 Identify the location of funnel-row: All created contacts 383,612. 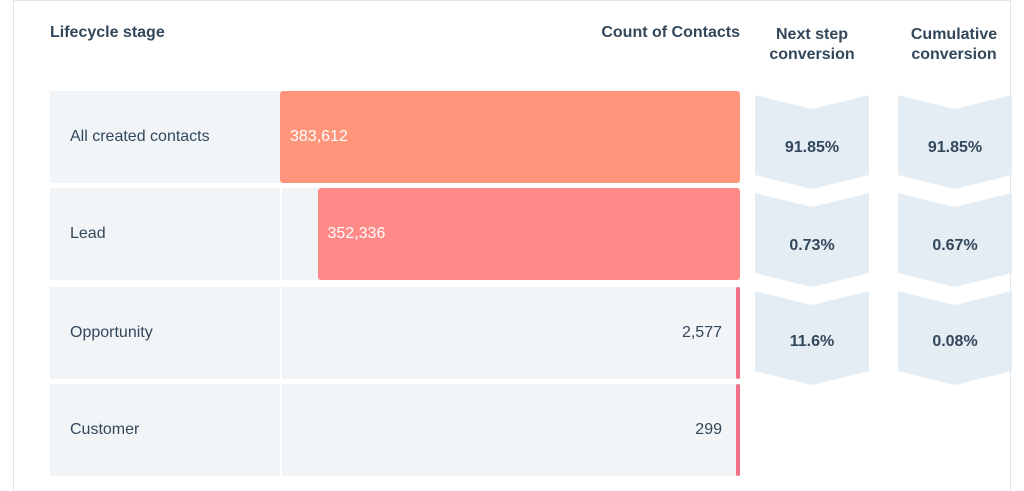
(395, 137).